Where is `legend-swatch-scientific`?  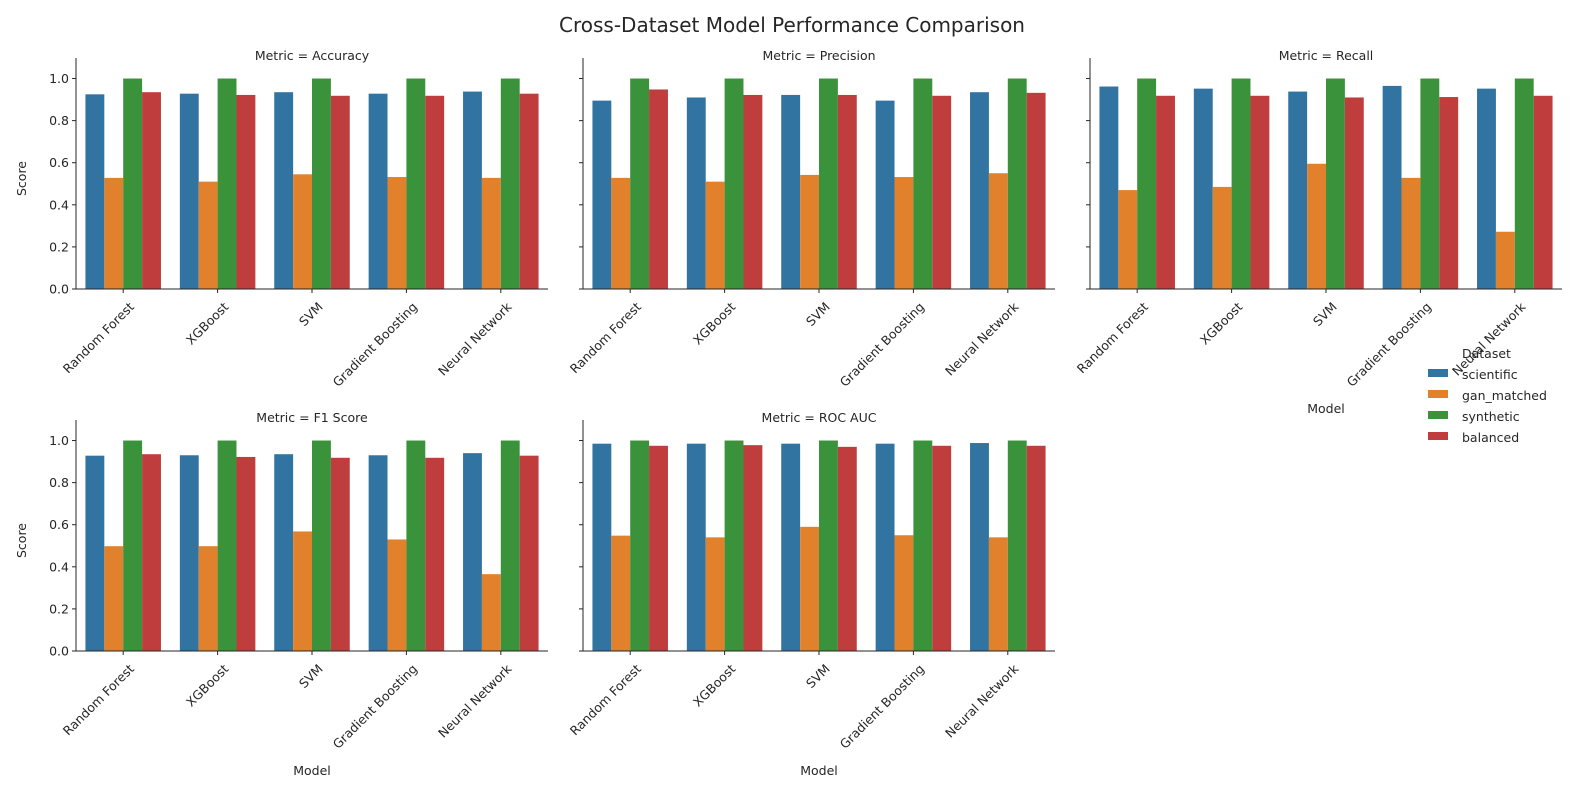
legend-swatch-scientific is located at coordinates (1438, 373).